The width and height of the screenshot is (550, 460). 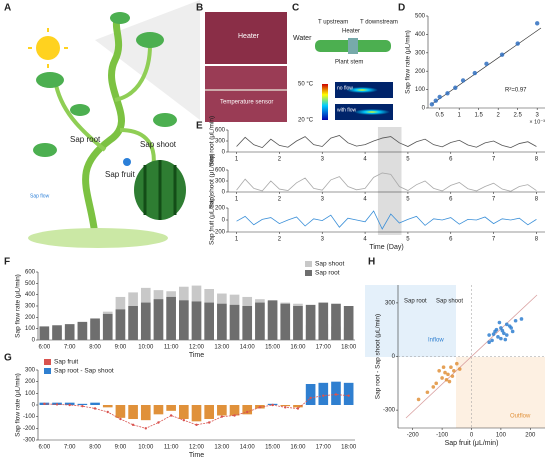 I want to click on y-tick-label: 200, so click(x=420, y=72).